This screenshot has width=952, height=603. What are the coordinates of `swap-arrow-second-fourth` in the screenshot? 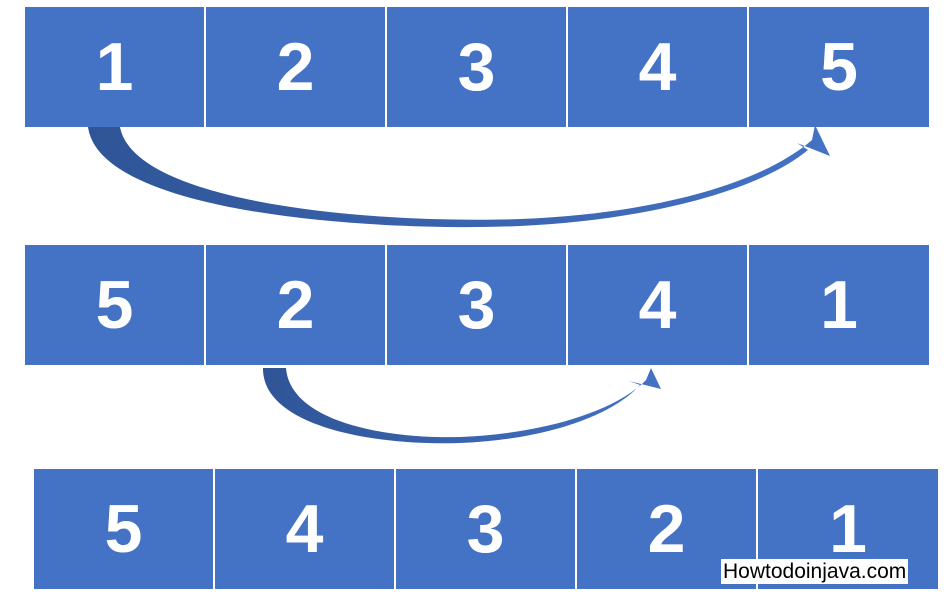 It's located at (461, 406).